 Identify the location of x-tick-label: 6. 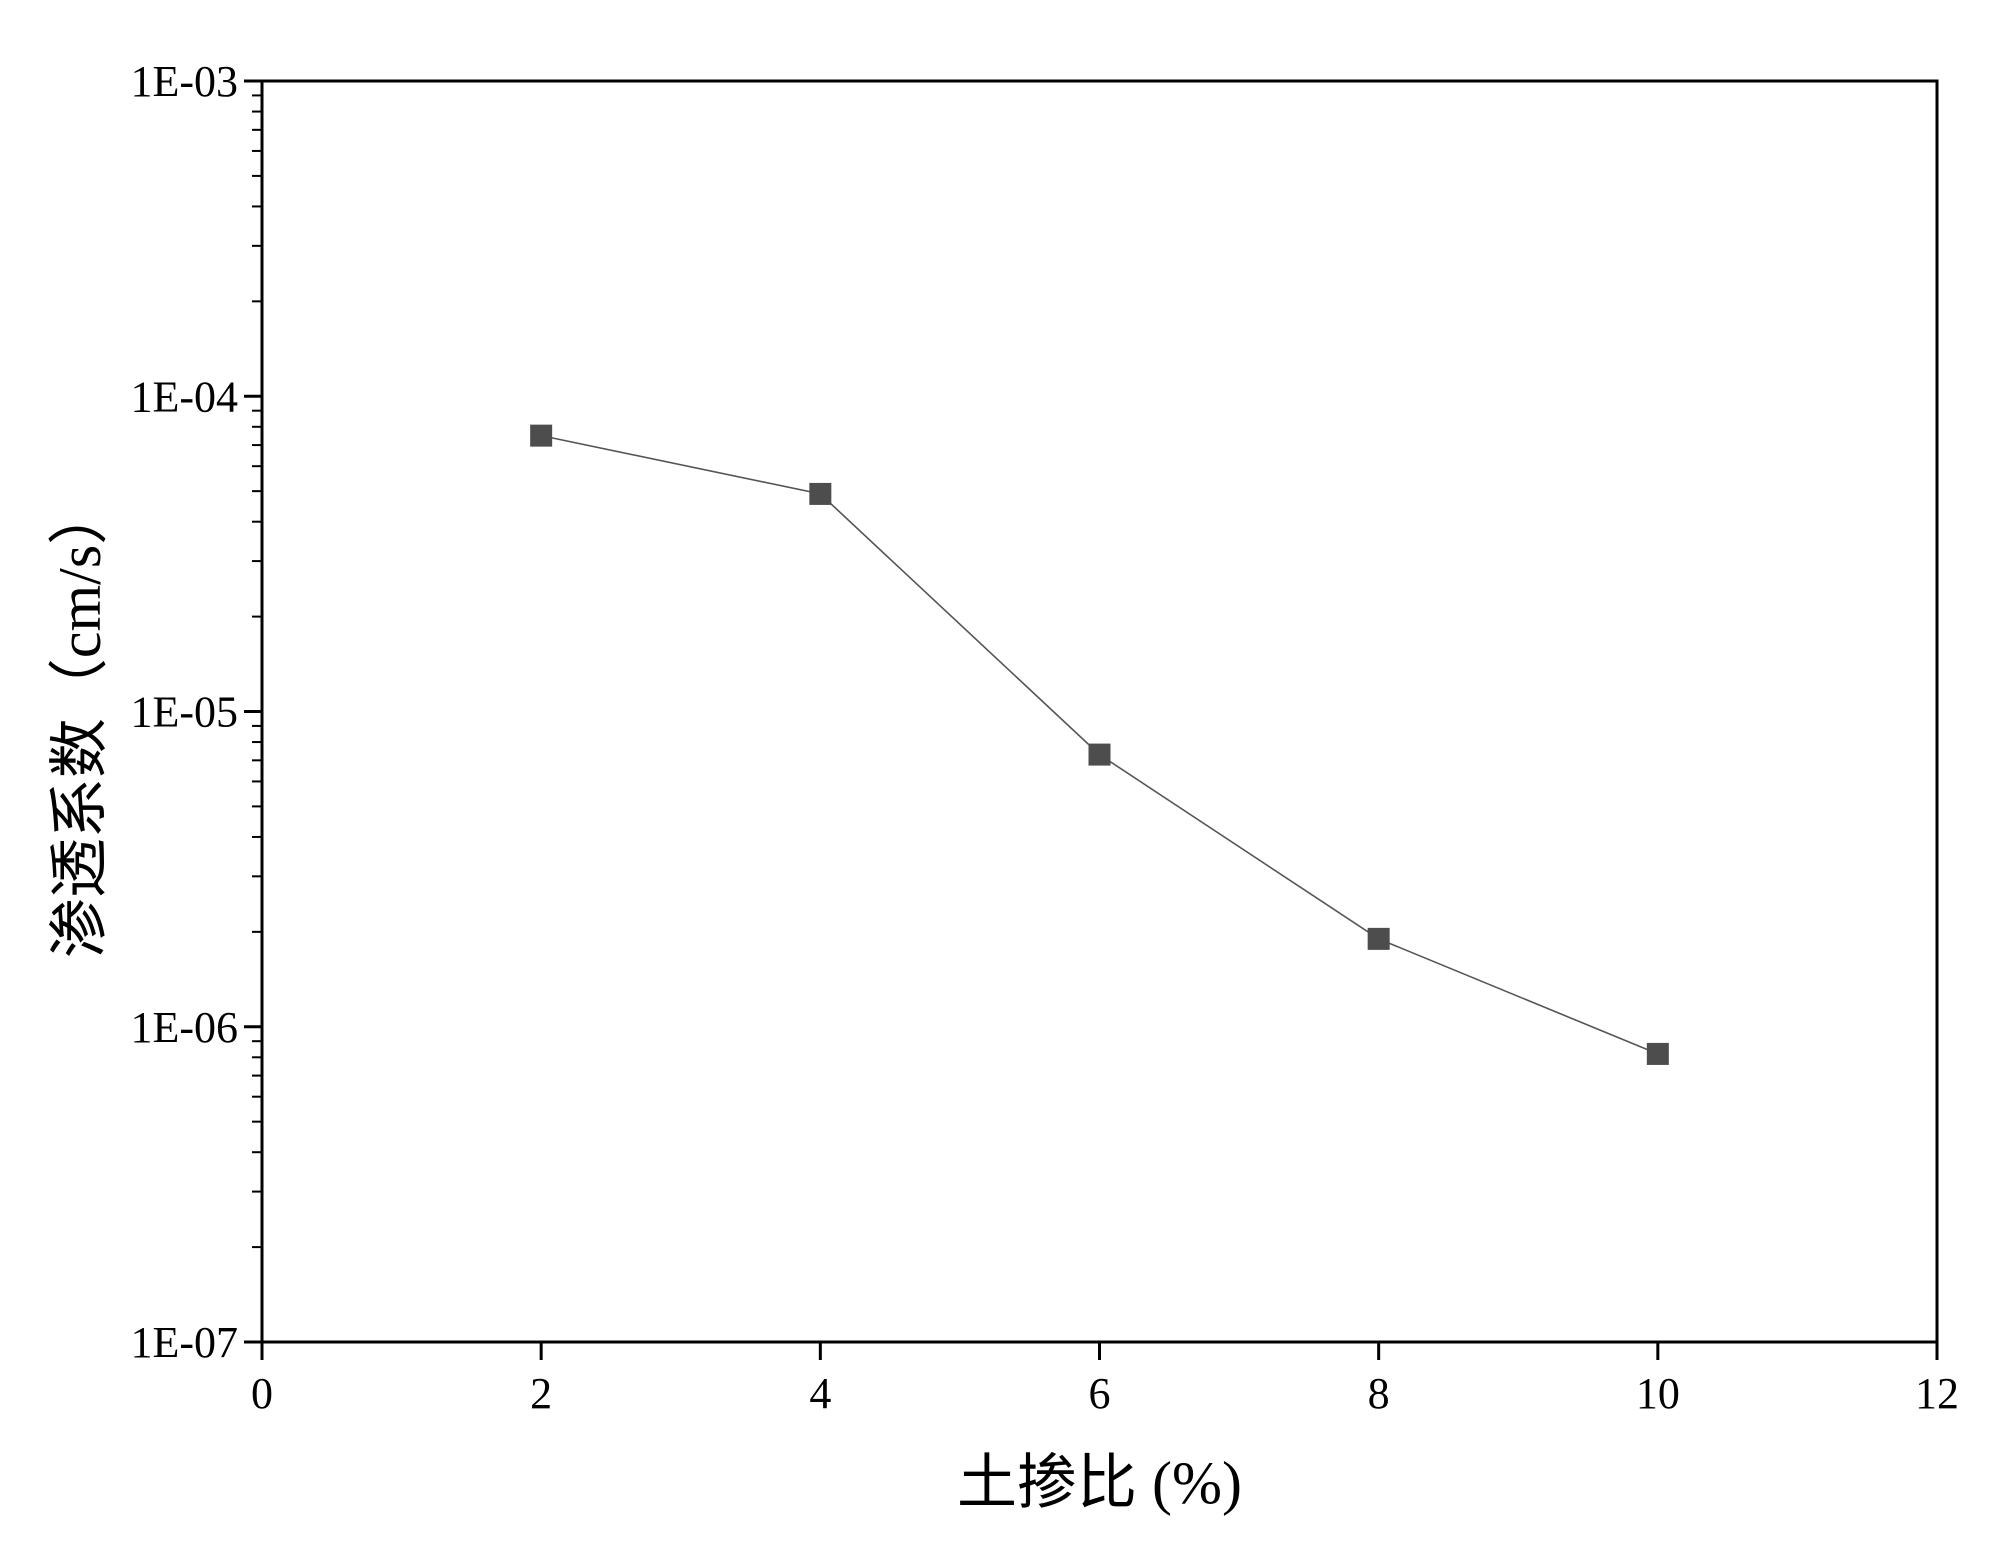
(1100, 1393).